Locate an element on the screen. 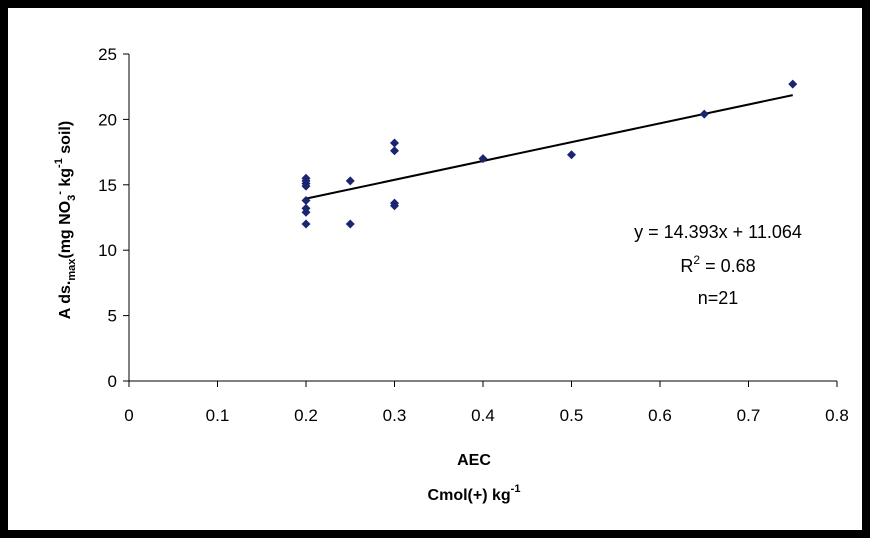 Image resolution: width=870 pixels, height=538 pixels. x-tick-label: 0.6 is located at coordinates (660, 415).